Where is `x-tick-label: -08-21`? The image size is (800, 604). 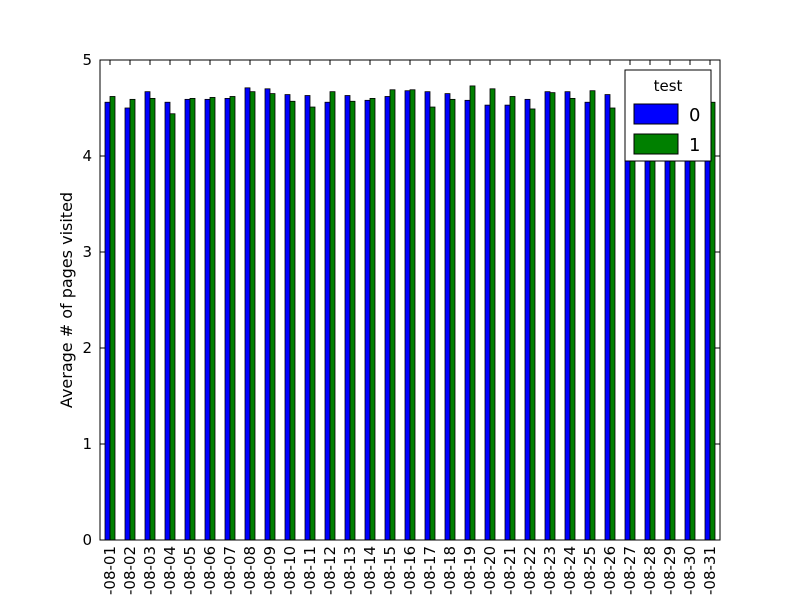
x-tick-label: -08-21 is located at coordinates (510, 570).